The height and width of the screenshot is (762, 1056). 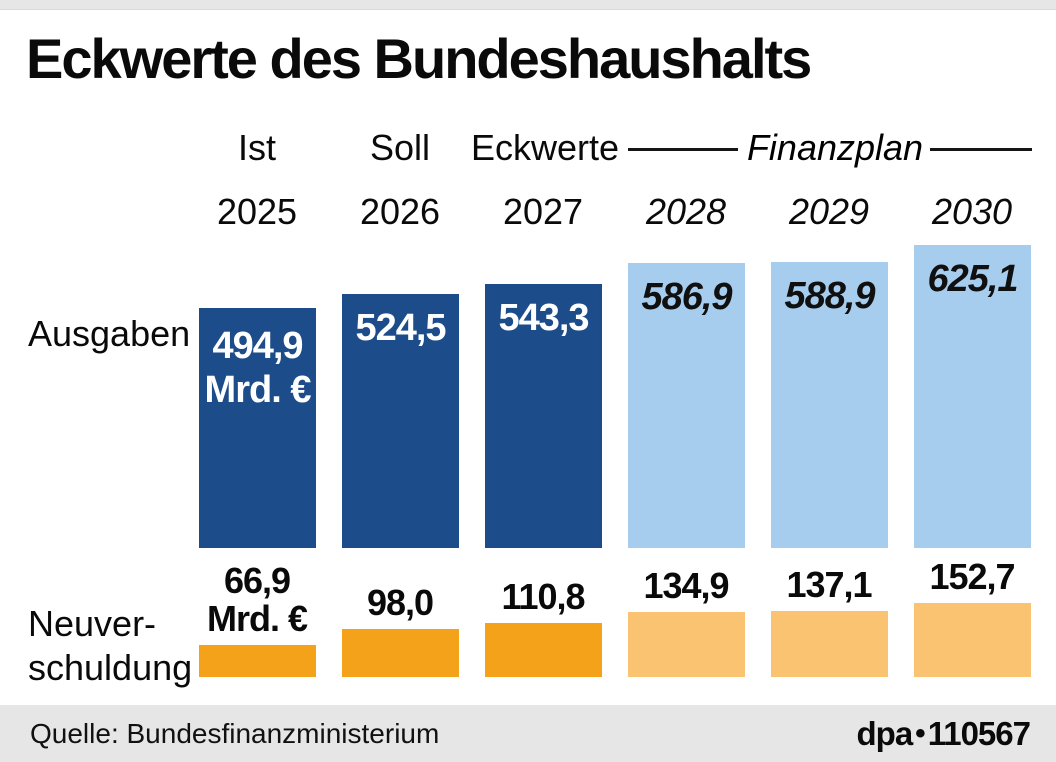 What do you see at coordinates (257, 618) in the screenshot?
I see `unit-label-neuverschuldung: Mrd. €` at bounding box center [257, 618].